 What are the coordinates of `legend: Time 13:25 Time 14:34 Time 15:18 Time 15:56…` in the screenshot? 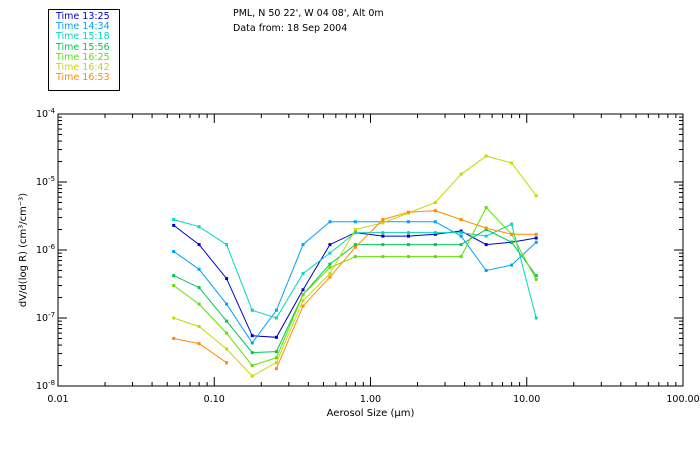 It's located at (84, 50).